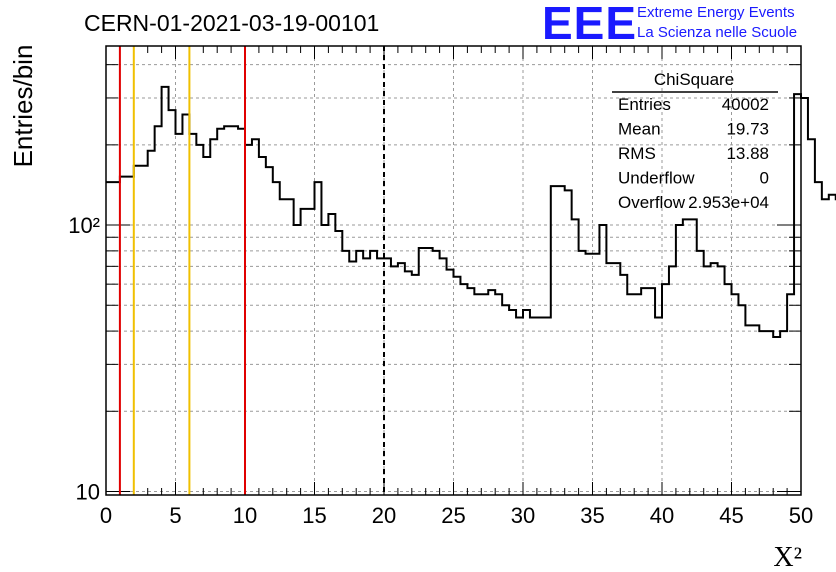 The image size is (836, 572). I want to click on stats-label: Overflow, so click(652, 202).